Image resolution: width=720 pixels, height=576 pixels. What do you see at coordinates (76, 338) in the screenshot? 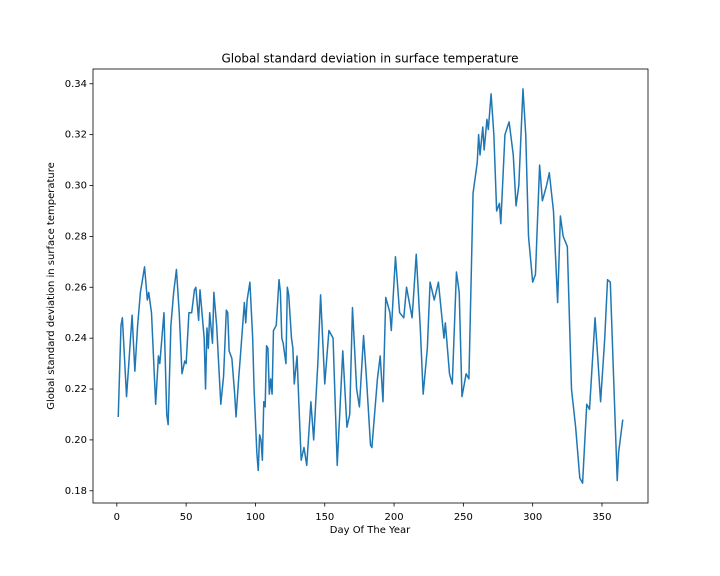
I see `y-tick-label: 0.24` at bounding box center [76, 338].